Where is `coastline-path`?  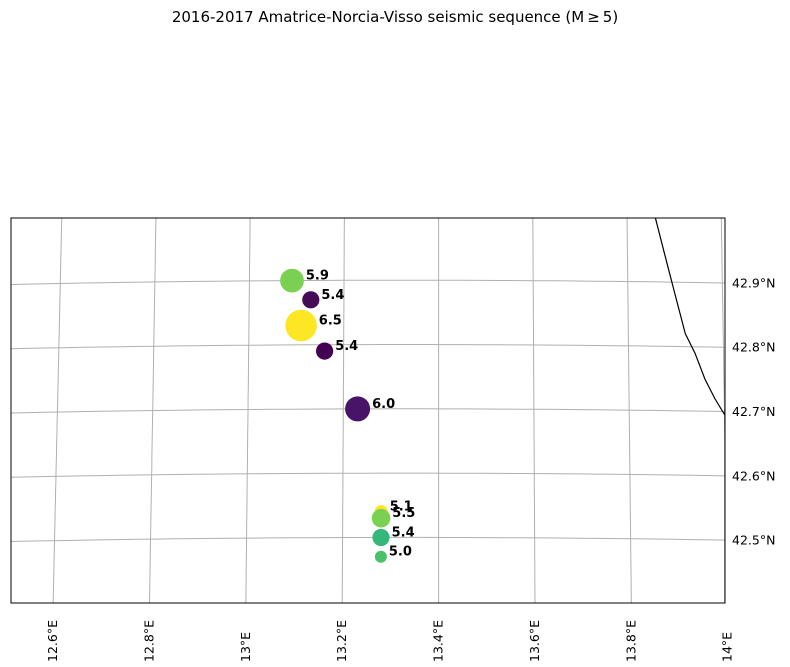 coastline-path is located at coordinates (689, 317).